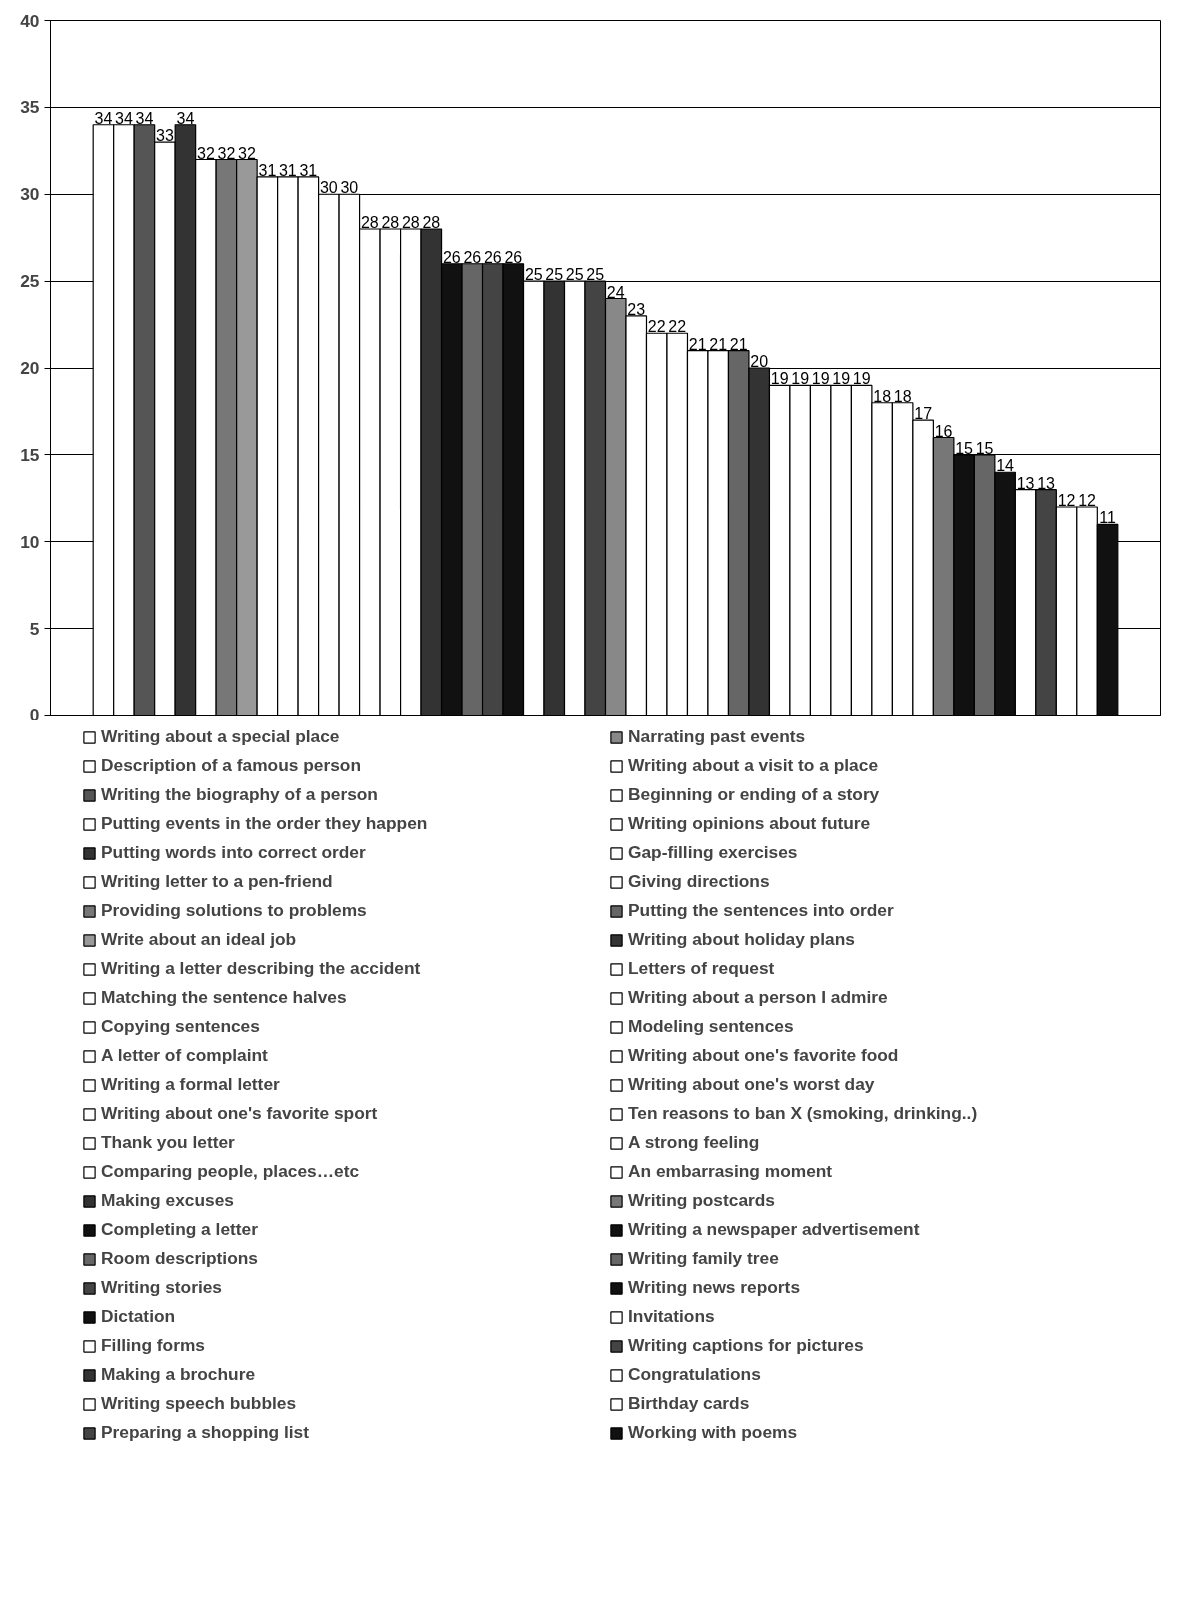 This screenshot has height=1615, width=1190. I want to click on y-tick-label: 40, so click(30, 20).